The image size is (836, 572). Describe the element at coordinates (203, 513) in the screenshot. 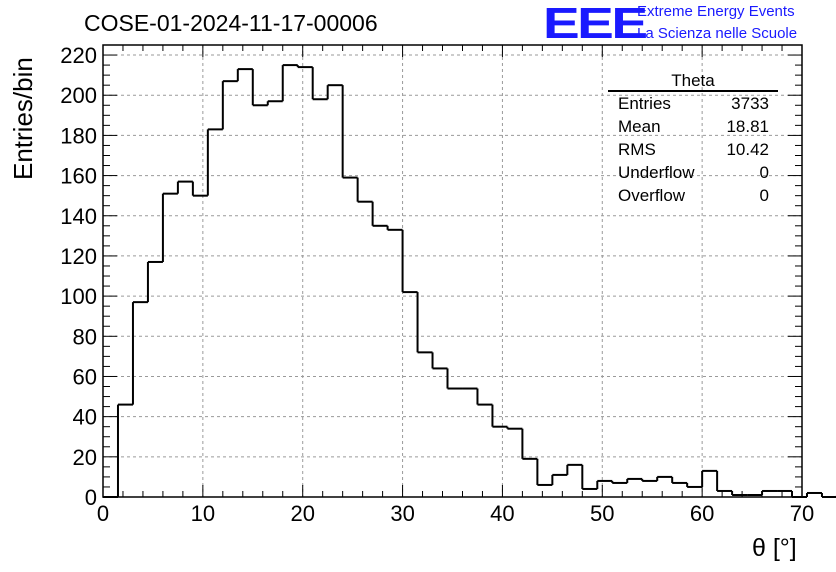

I see `x-tick-label: 10` at that location.